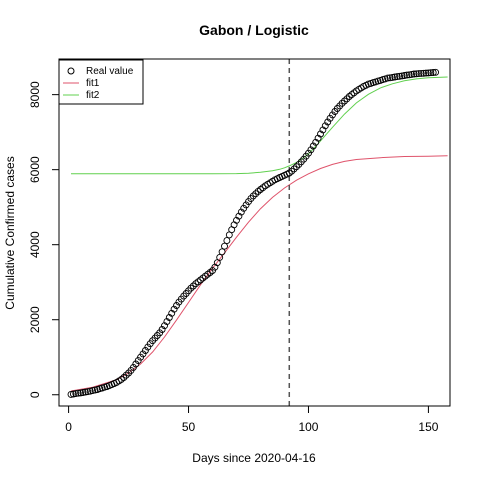 Image resolution: width=480 pixels, height=480 pixels. Describe the element at coordinates (93, 95) in the screenshot. I see `legend-label-fit2: fit2` at that location.